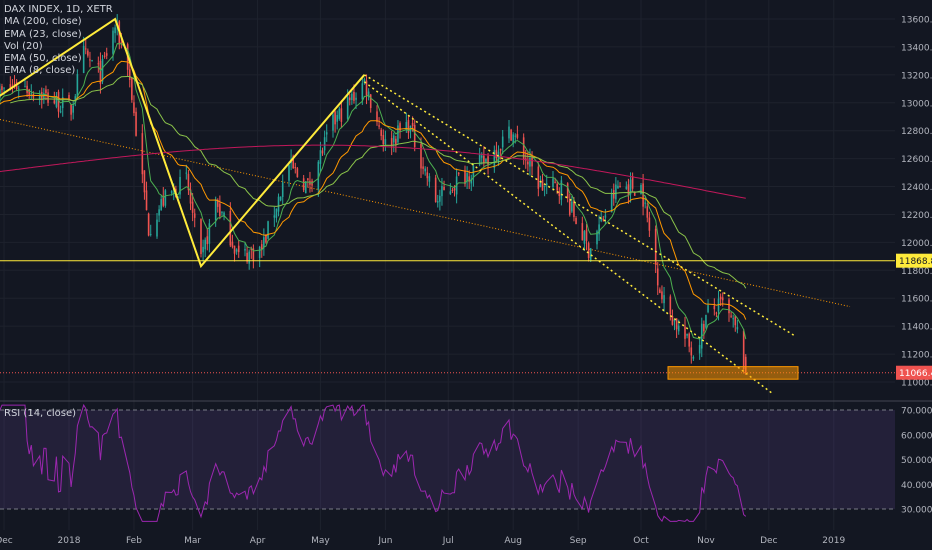 This screenshot has height=550, width=932. I want to click on legend-ema23: EMA (23, close), so click(43, 34).